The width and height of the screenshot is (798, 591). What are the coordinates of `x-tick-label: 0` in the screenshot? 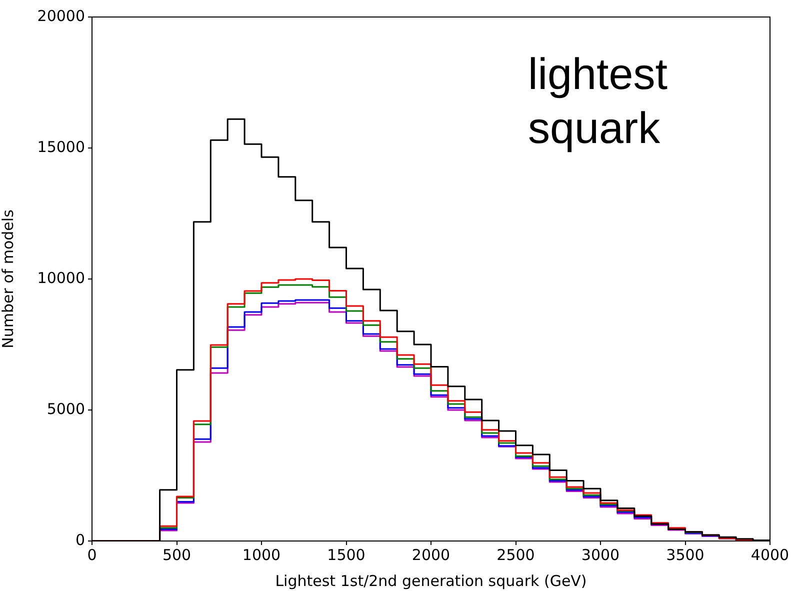 It's located at (92, 555).